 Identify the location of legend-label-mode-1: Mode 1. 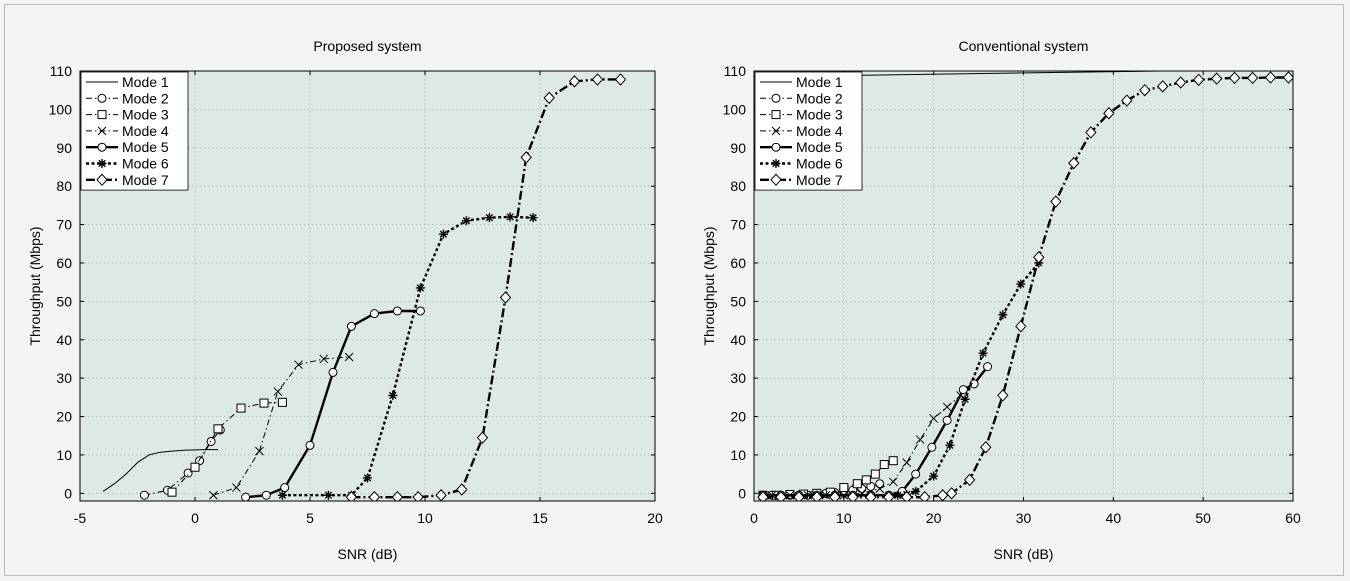
(819, 82).